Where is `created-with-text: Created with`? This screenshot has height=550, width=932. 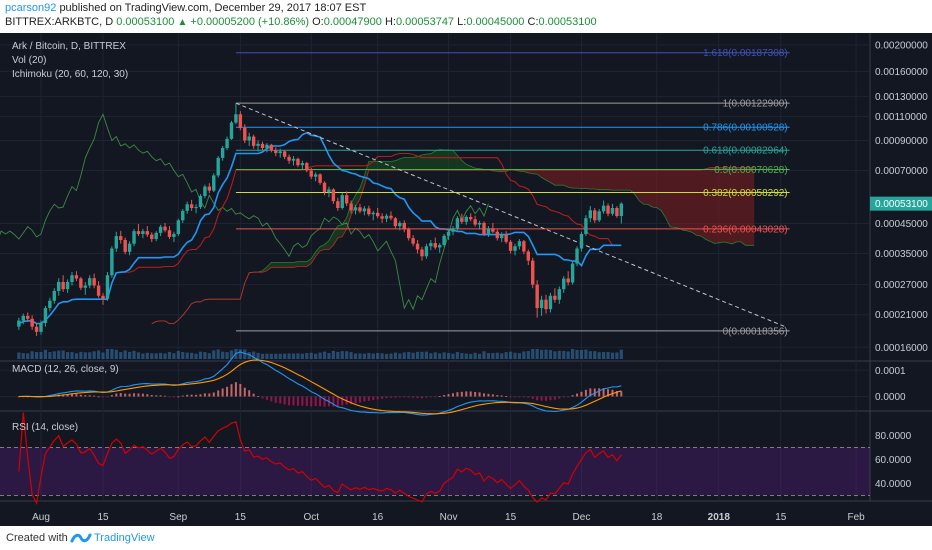
created-with-text: Created with is located at coordinates (37, 538).